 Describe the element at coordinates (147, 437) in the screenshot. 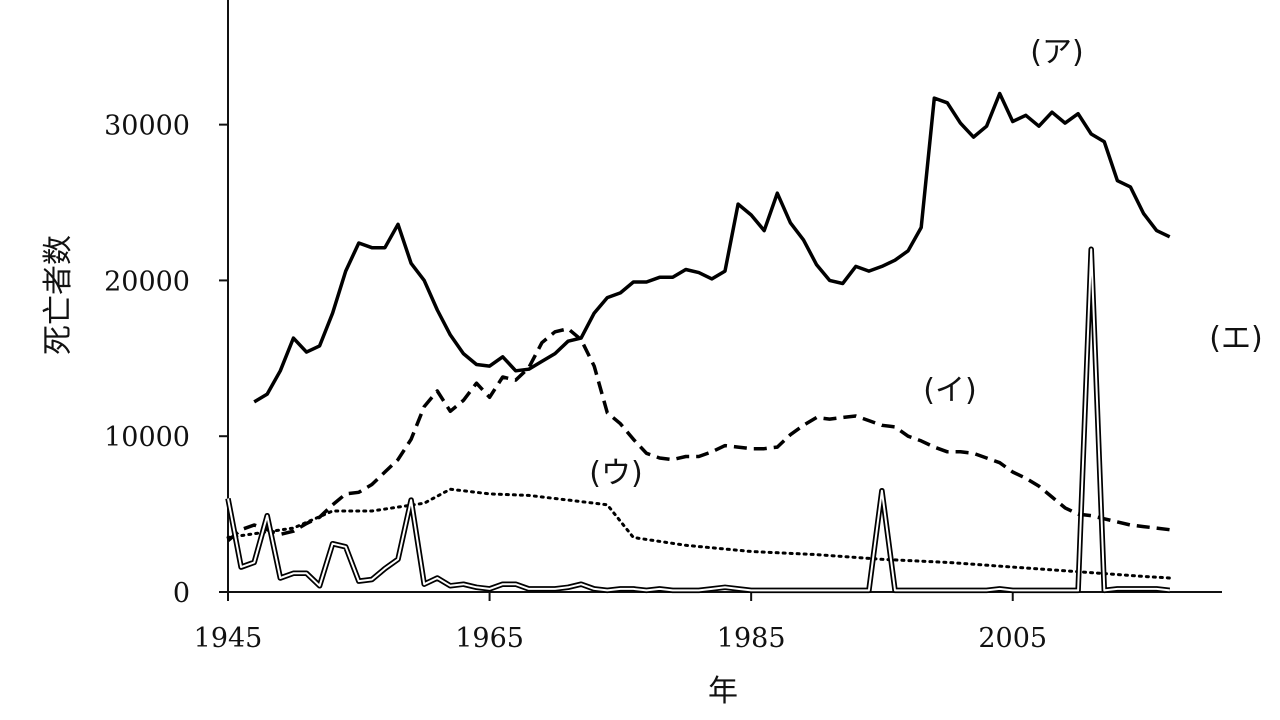

I see `y-tick-label: 10000` at that location.